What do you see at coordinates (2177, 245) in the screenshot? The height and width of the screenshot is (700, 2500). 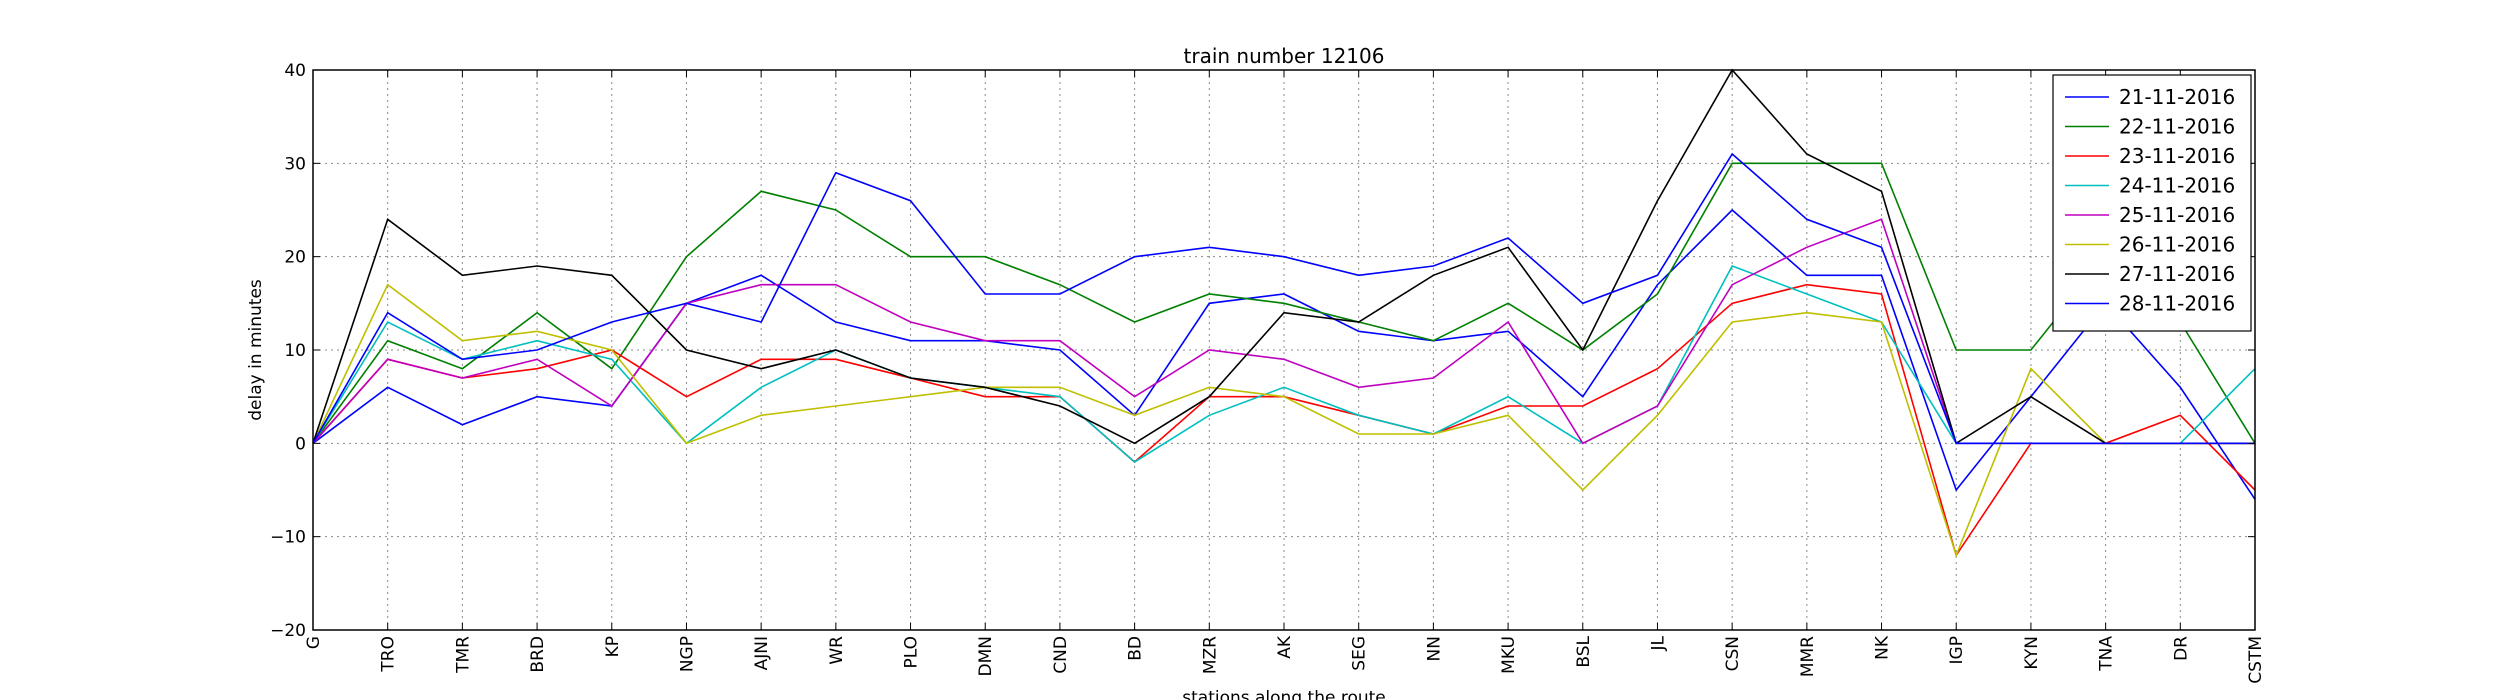 I see `legend-label: 26-11-2016` at bounding box center [2177, 245].